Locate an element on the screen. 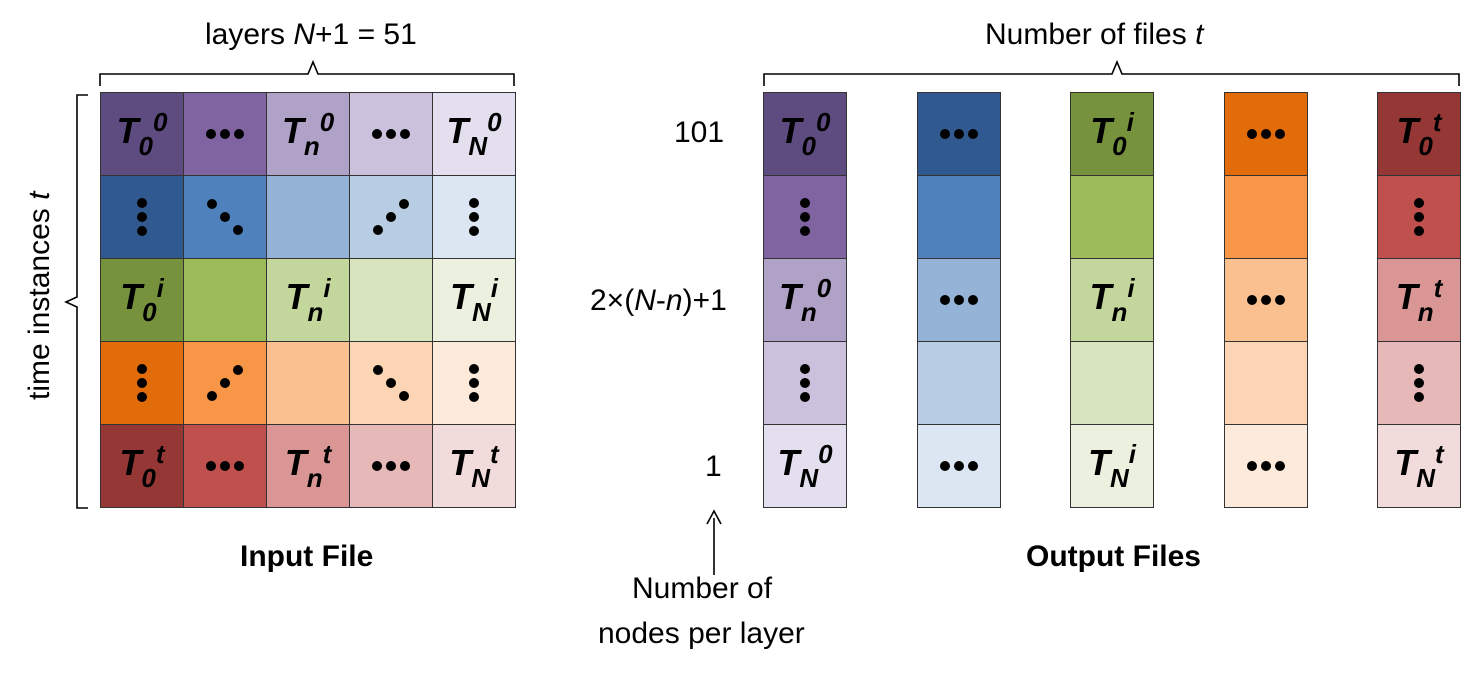 This screenshot has width=1461, height=681. temperature-label: Tnt is located at coordinates (1419, 300).